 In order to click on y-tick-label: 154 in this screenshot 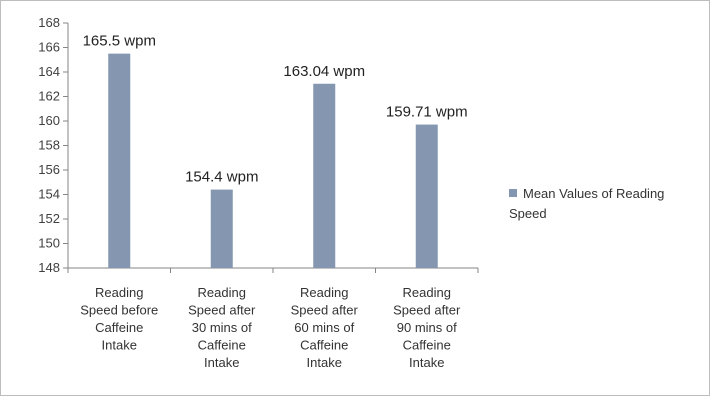, I will do `click(49, 194)`.